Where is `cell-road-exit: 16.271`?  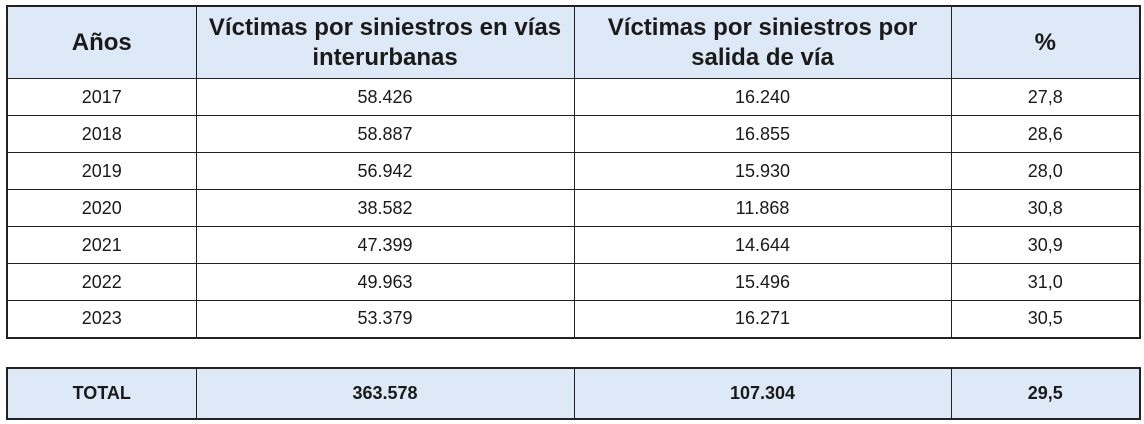 cell-road-exit: 16.271 is located at coordinates (762, 319).